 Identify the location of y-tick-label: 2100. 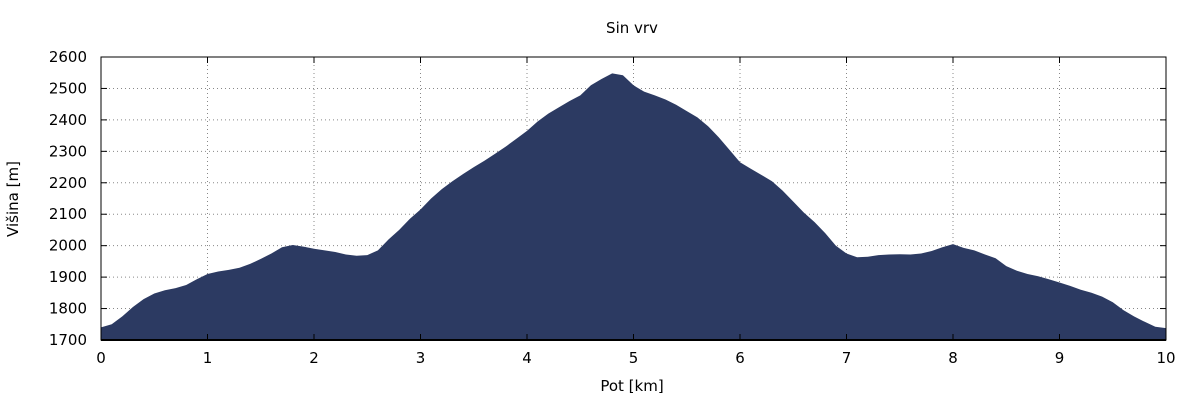
(68, 214).